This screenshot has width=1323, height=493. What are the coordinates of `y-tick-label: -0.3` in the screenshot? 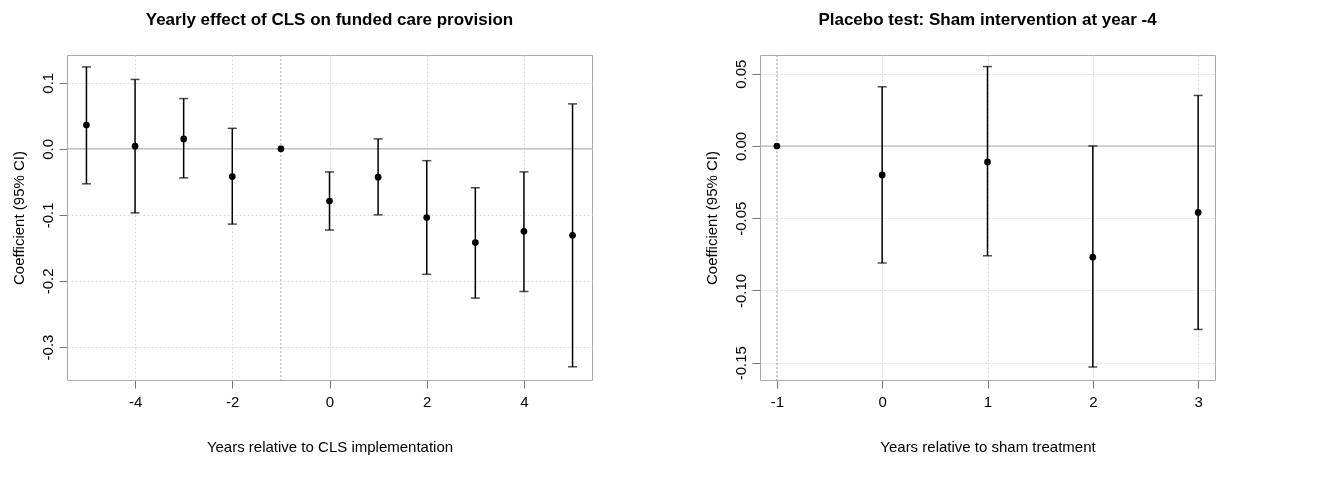 It's located at (47, 347).